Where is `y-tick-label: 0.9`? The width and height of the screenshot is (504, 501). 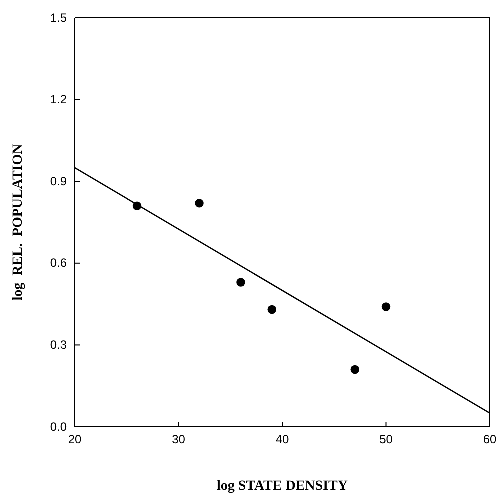 y-tick-label: 0.9 is located at coordinates (59, 181).